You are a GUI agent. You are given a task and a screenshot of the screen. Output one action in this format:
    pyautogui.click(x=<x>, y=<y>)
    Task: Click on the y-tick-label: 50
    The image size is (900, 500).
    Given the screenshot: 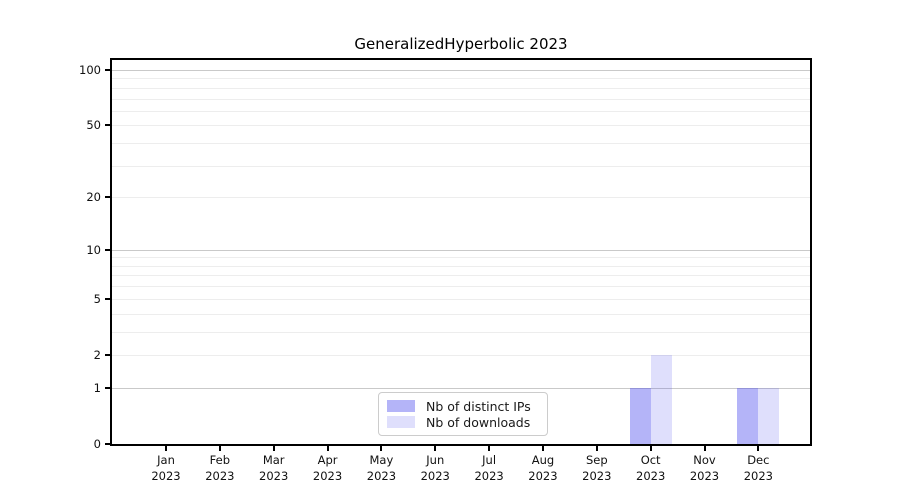 What is the action you would take?
    pyautogui.click(x=93, y=125)
    